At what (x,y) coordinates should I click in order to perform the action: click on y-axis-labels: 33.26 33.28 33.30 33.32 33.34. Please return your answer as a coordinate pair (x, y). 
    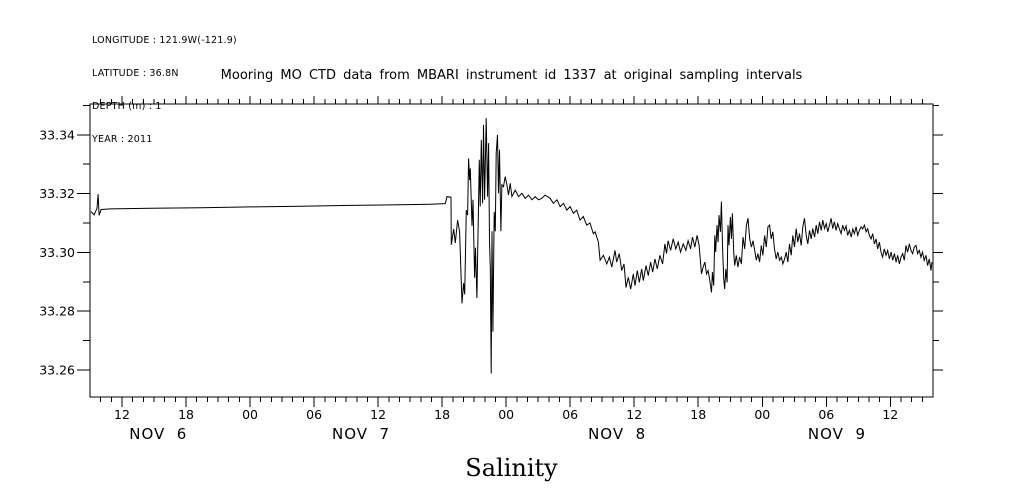
    Looking at the image, I should click on (57, 252).